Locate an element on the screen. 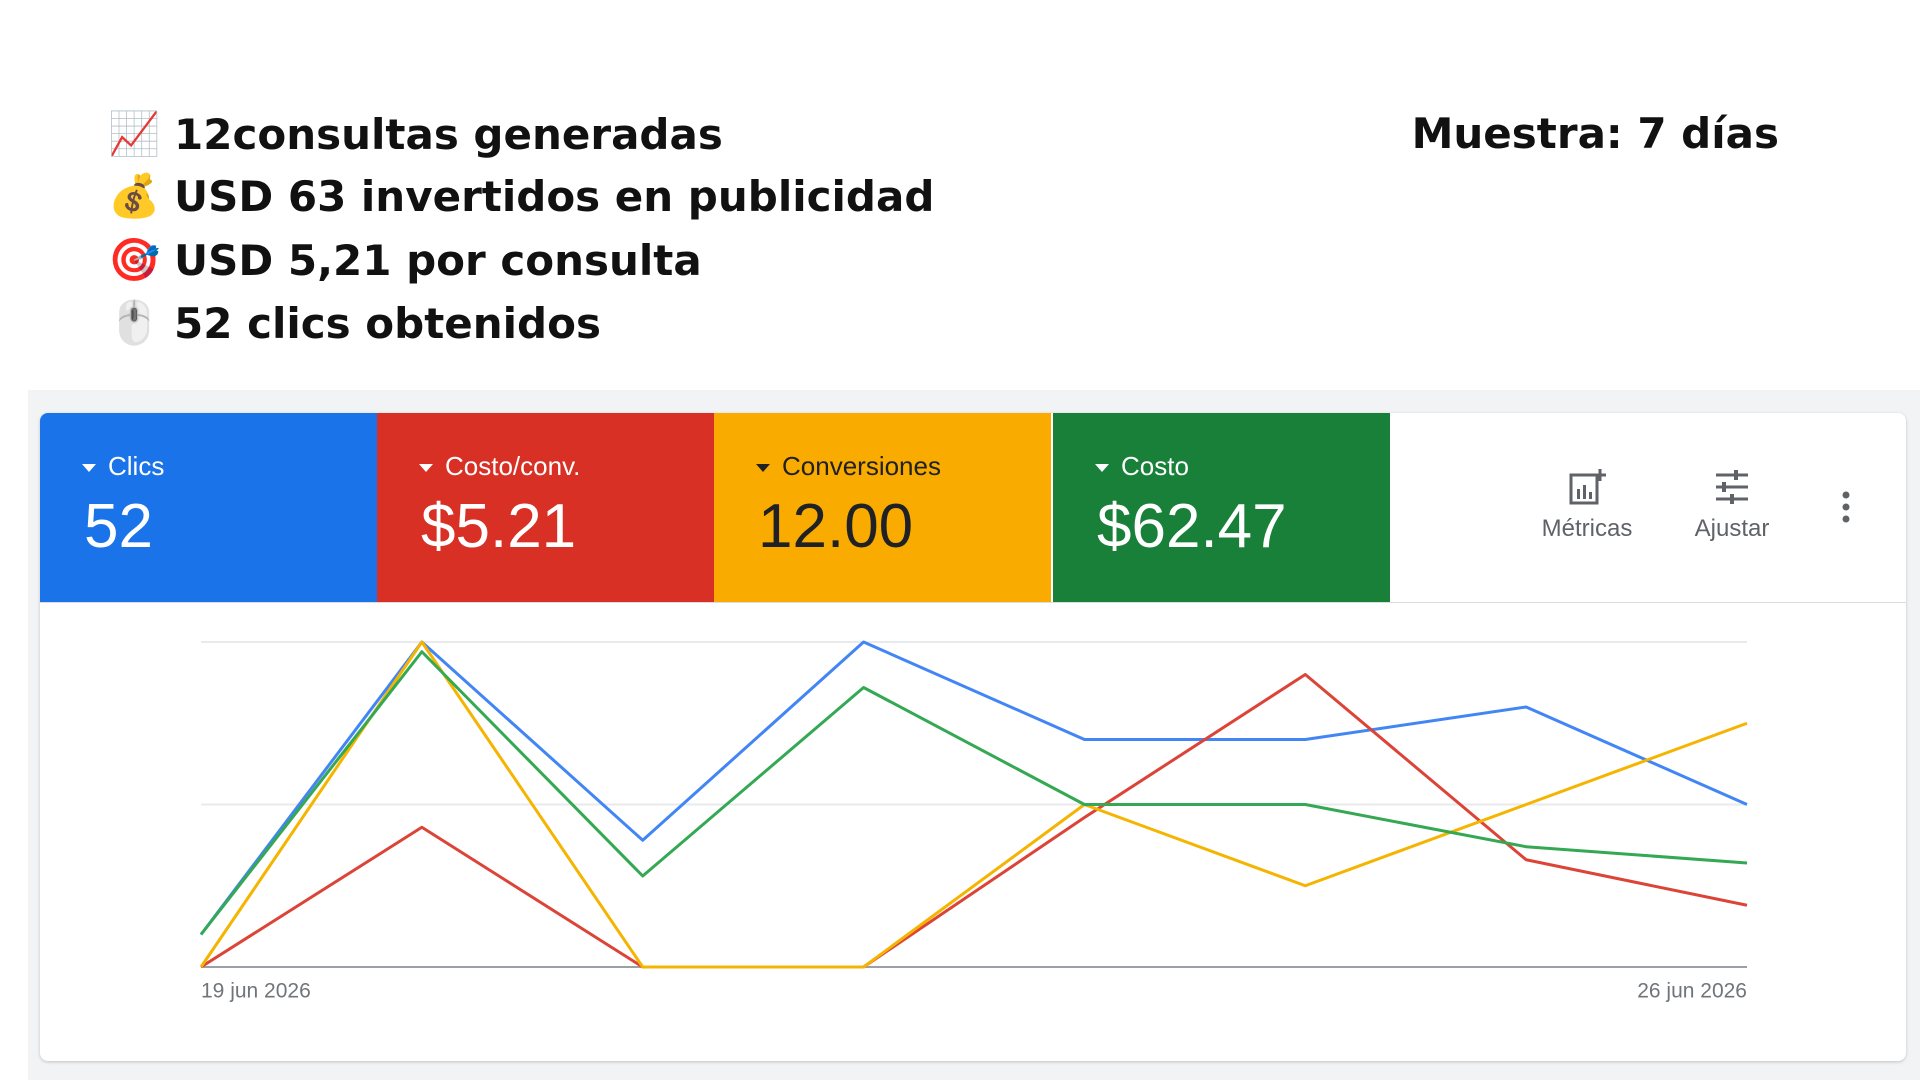  metric-name: Costo/conv. is located at coordinates (499, 466).